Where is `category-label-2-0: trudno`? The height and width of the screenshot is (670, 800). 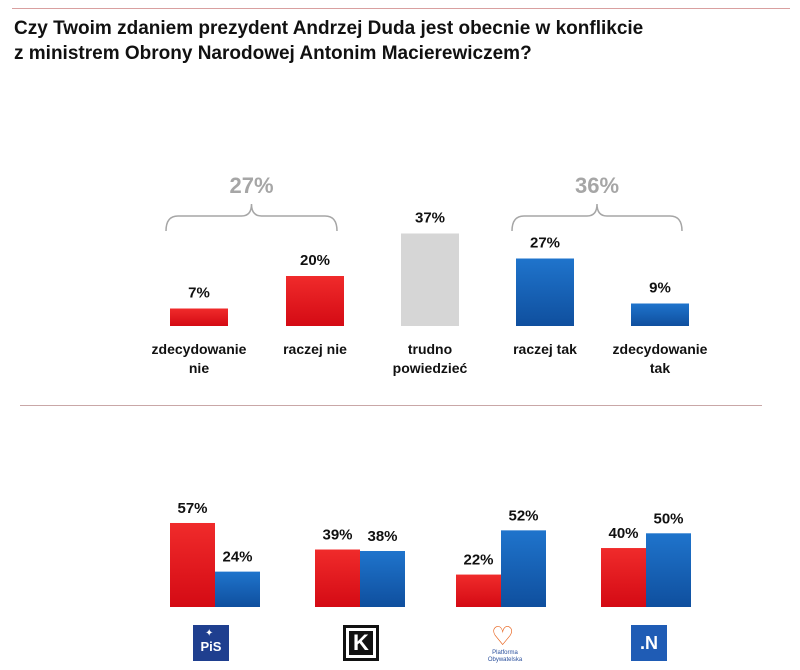
category-label-2-0: trudno is located at coordinates (430, 349).